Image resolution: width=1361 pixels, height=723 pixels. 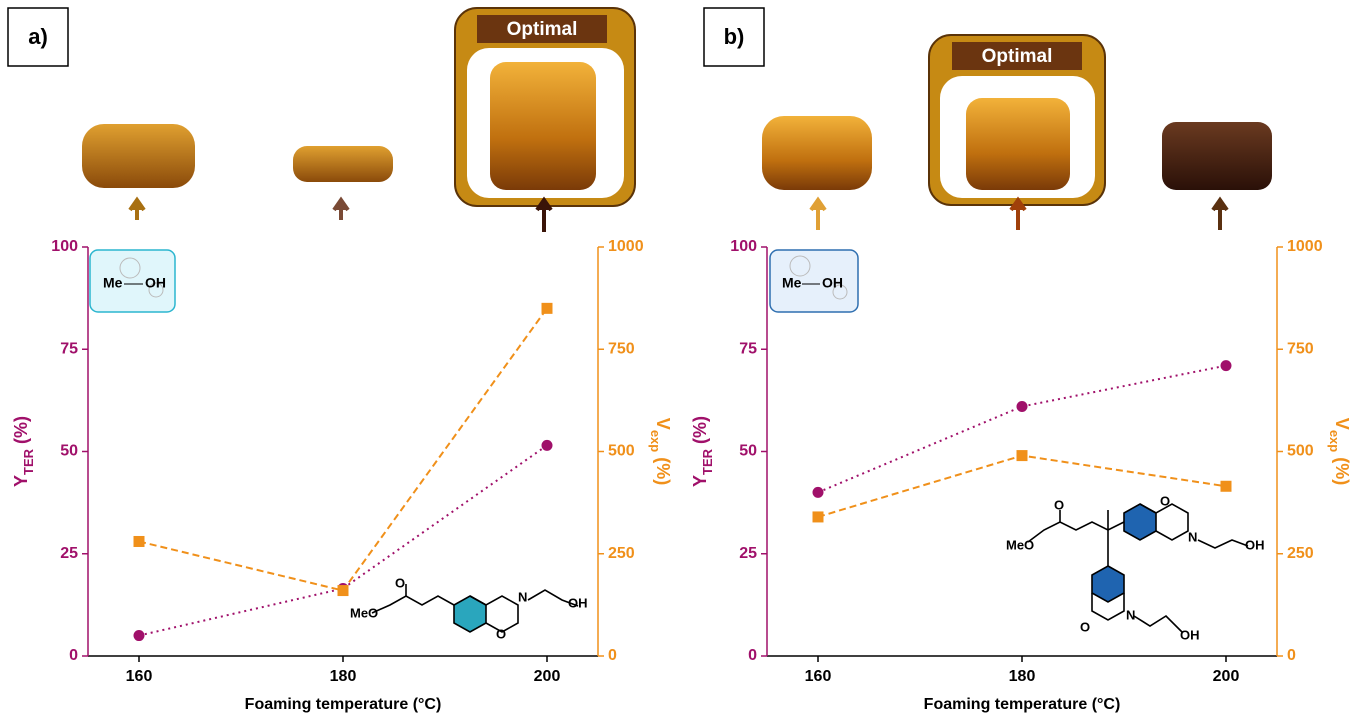 I want to click on panel-label: b), so click(x=734, y=36).